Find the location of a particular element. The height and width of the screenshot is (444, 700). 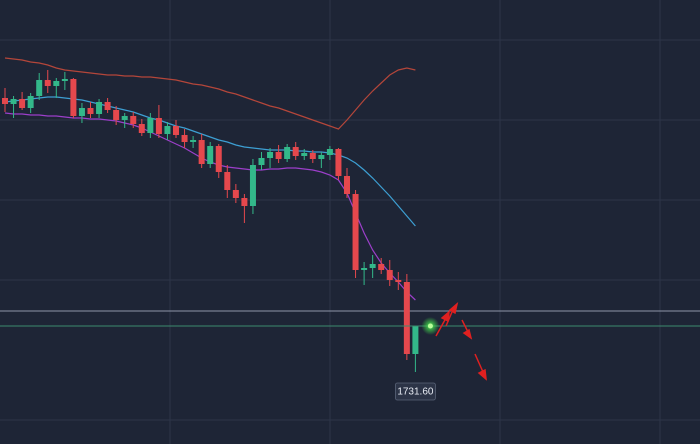

price-label: 1731.60 is located at coordinates (415, 392).